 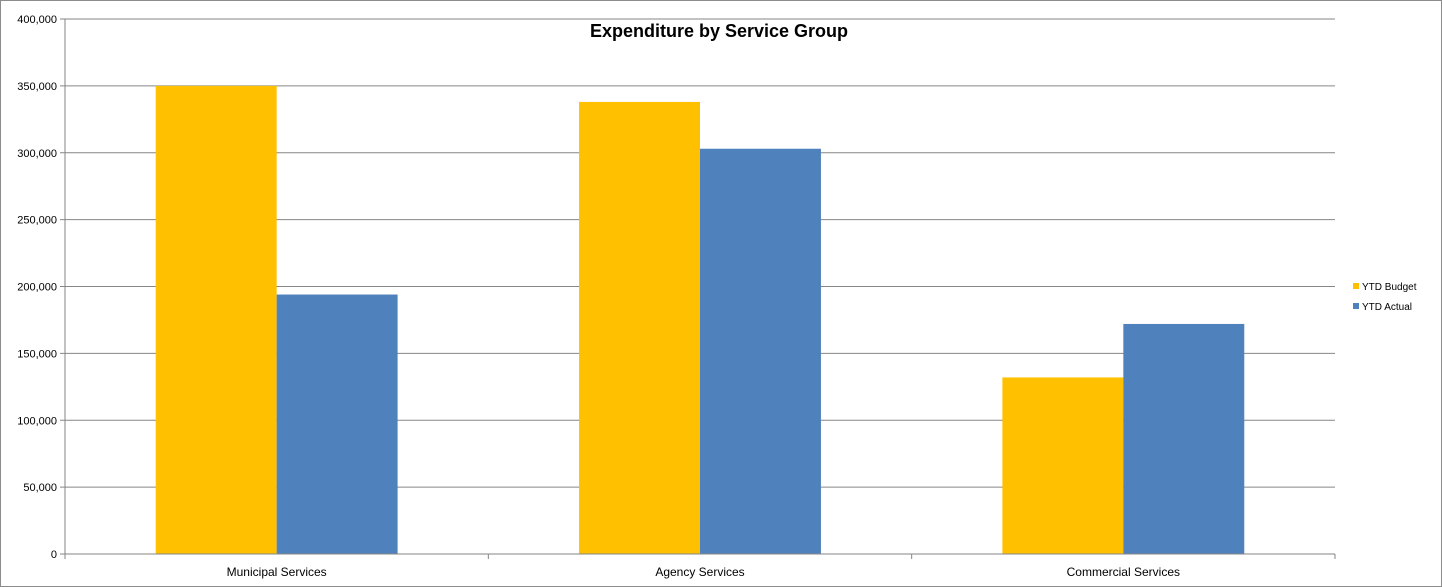 What do you see at coordinates (1387, 307) in the screenshot?
I see `legend-label: YTD Actual` at bounding box center [1387, 307].